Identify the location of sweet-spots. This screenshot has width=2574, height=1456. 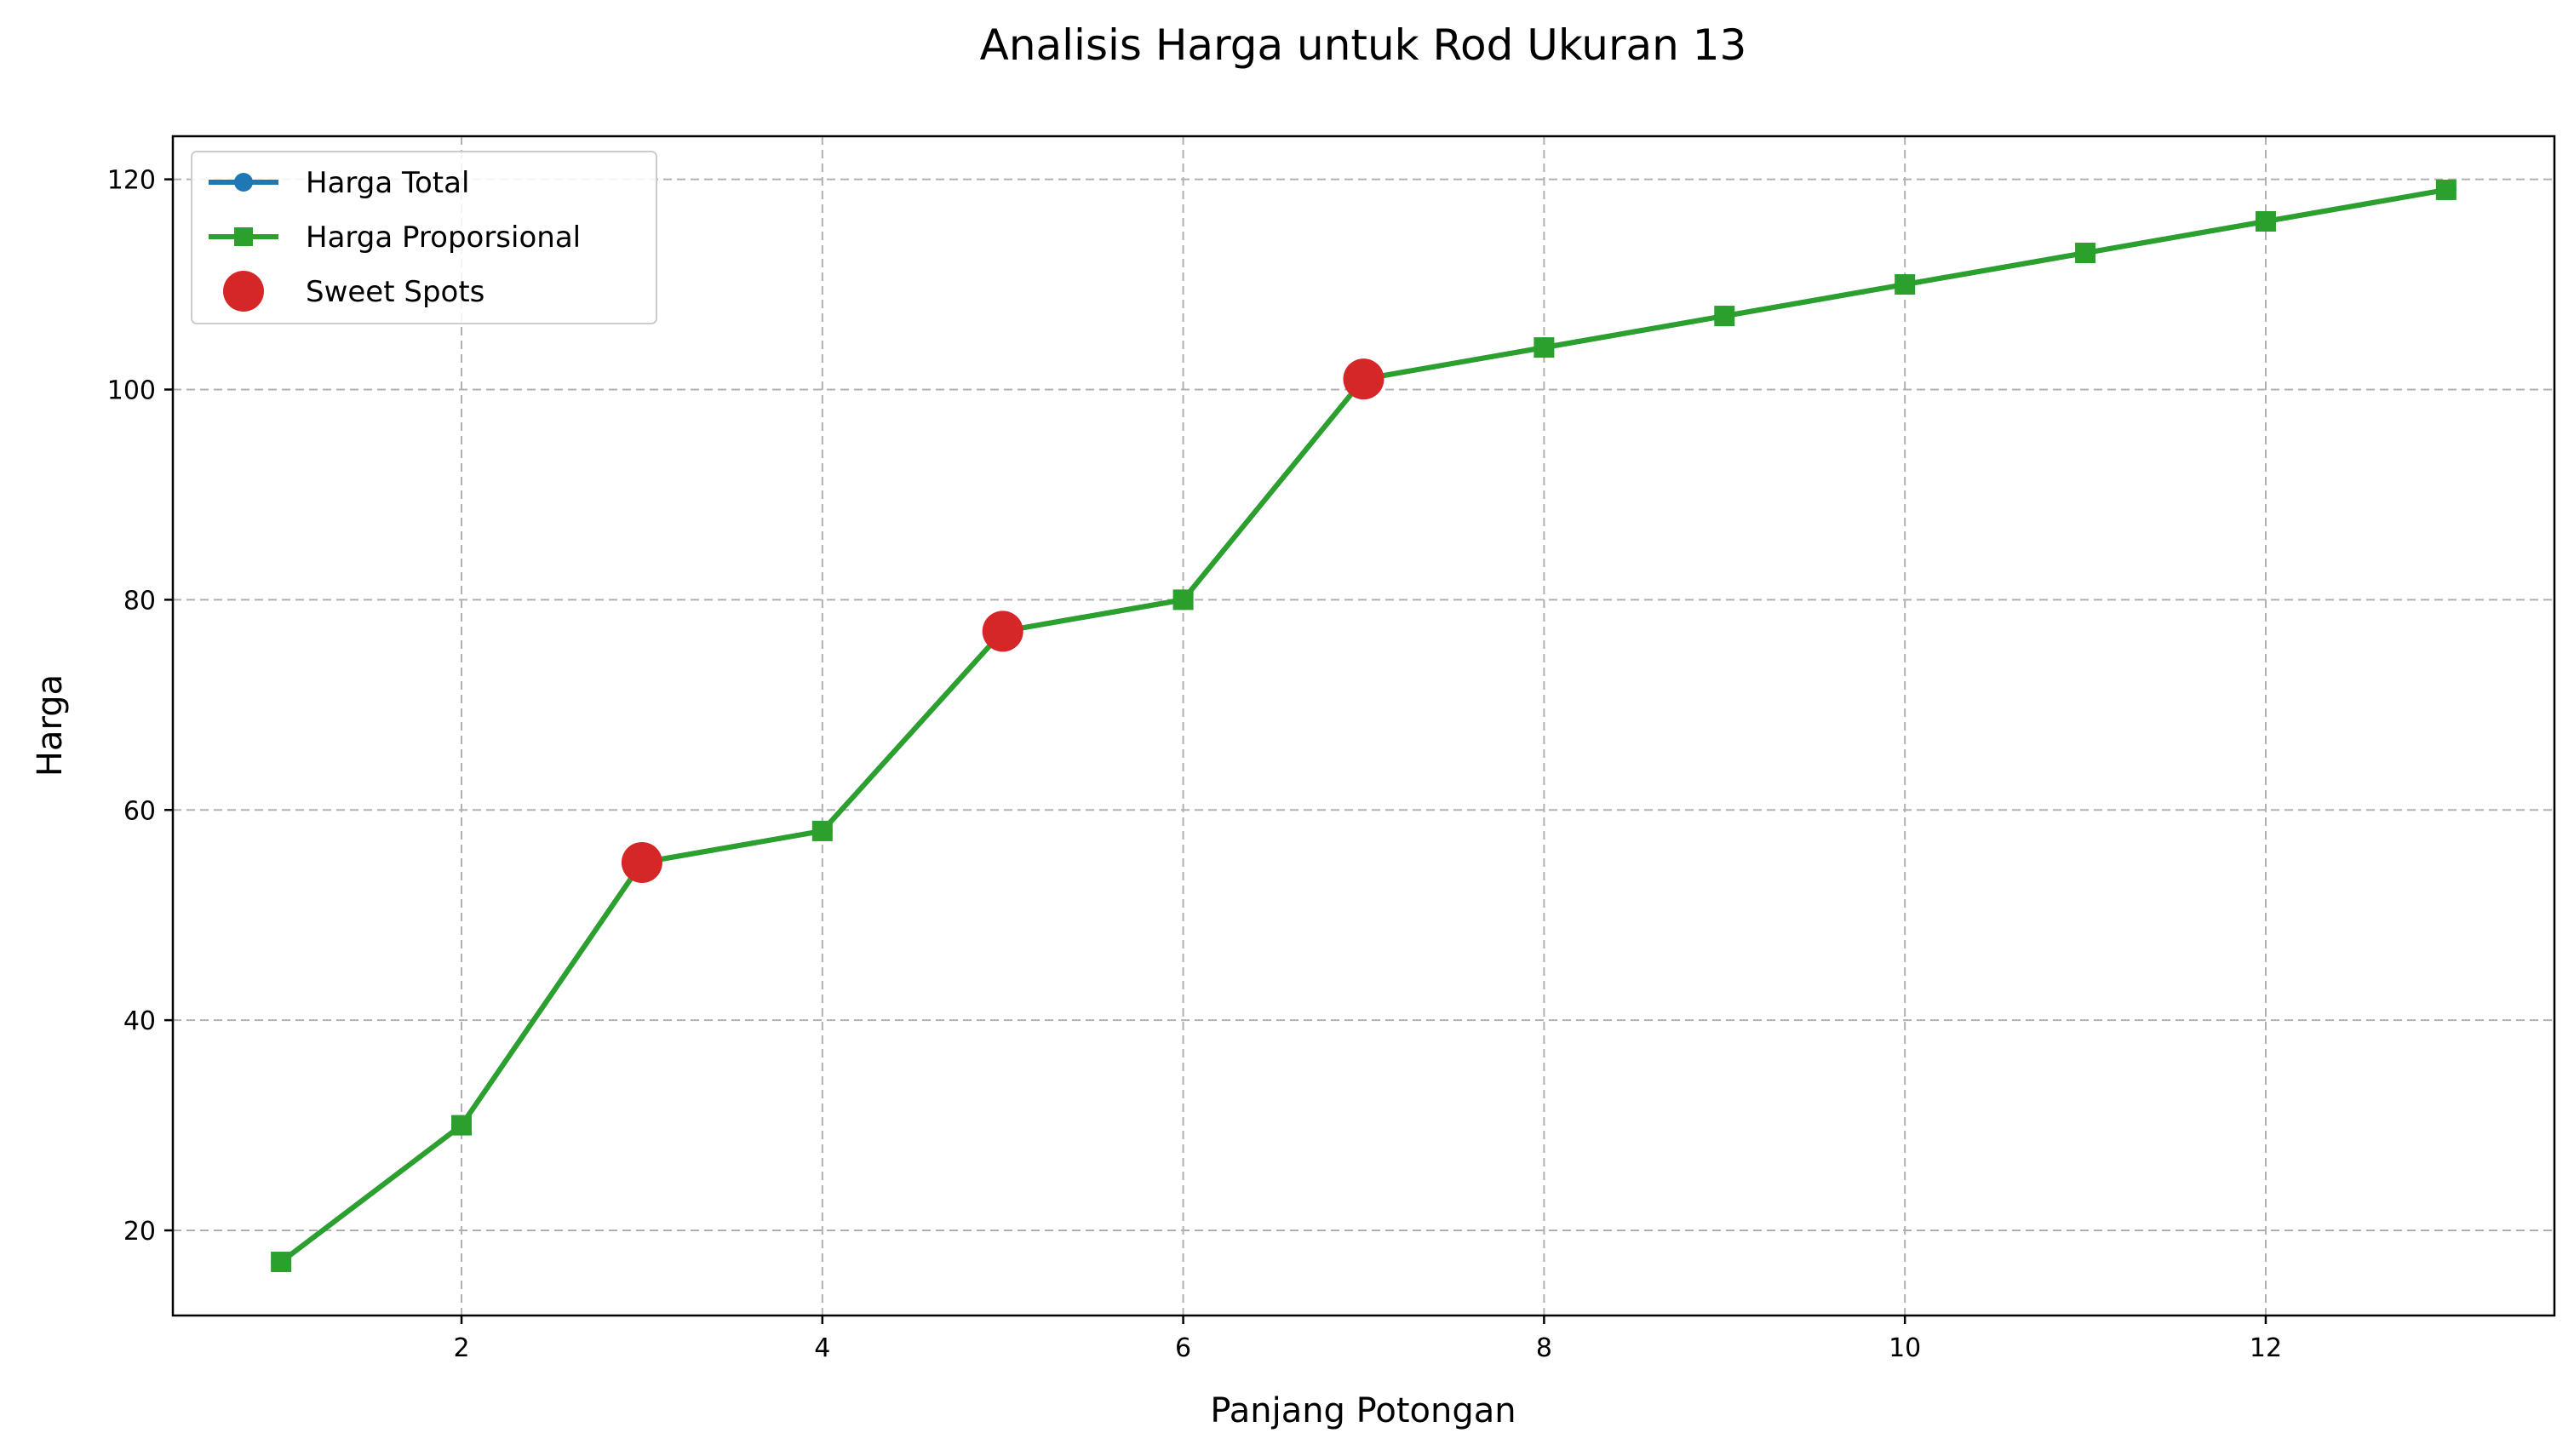
(1003, 620).